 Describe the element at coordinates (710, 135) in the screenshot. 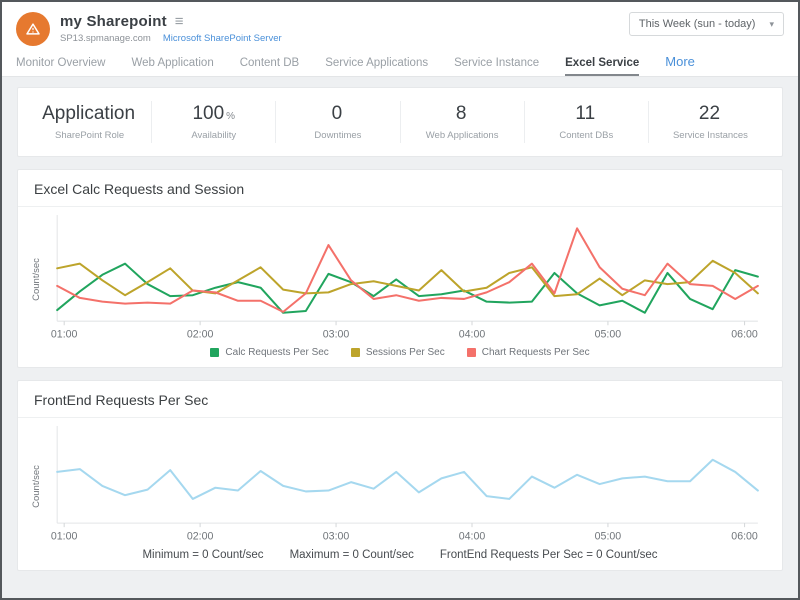

I see `stat-label: Service Instances` at that location.